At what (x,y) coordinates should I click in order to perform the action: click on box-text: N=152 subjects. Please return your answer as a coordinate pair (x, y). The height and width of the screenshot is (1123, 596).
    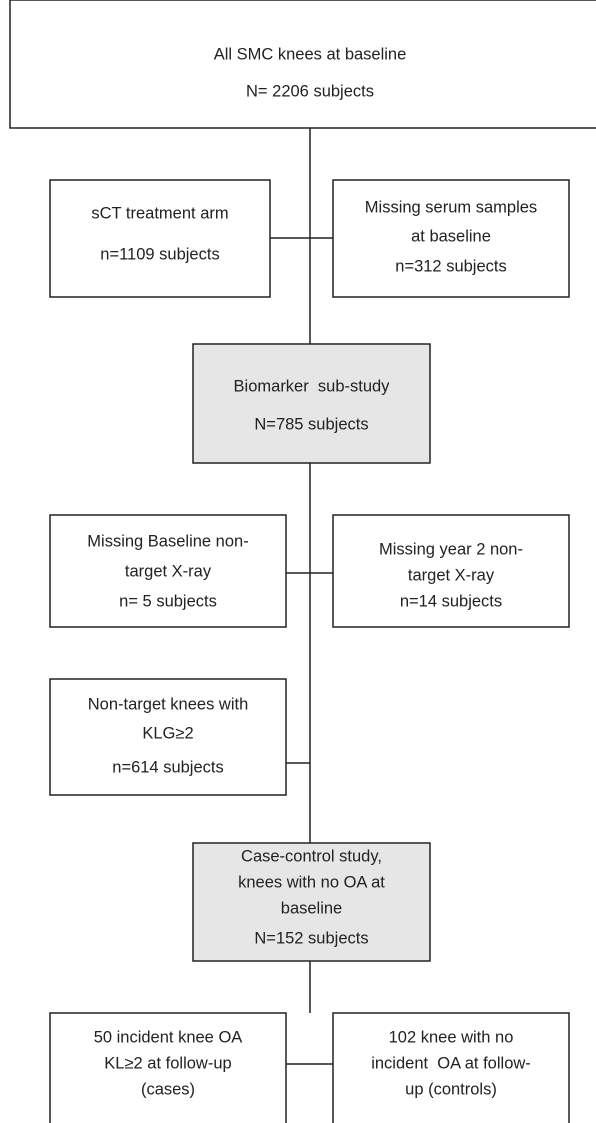
    Looking at the image, I should click on (311, 938).